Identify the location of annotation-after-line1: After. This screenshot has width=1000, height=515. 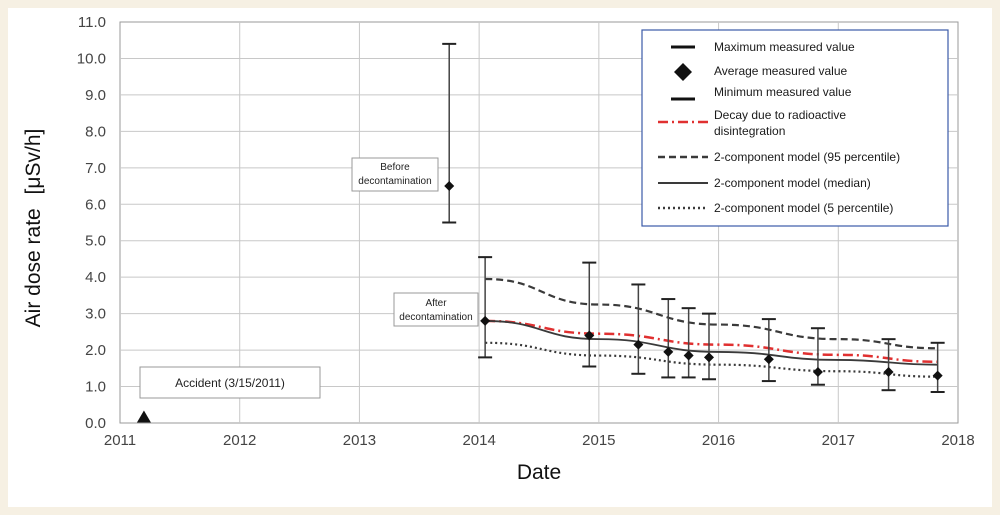
(436, 303).